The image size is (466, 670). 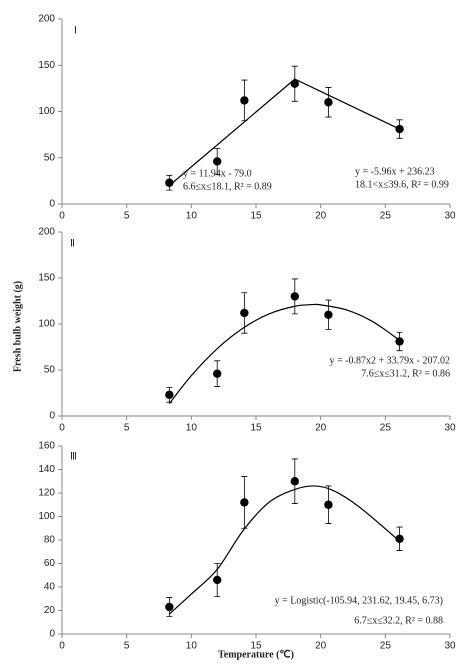 What do you see at coordinates (72, 243) in the screenshot?
I see `panel-label: Ⅱ` at bounding box center [72, 243].